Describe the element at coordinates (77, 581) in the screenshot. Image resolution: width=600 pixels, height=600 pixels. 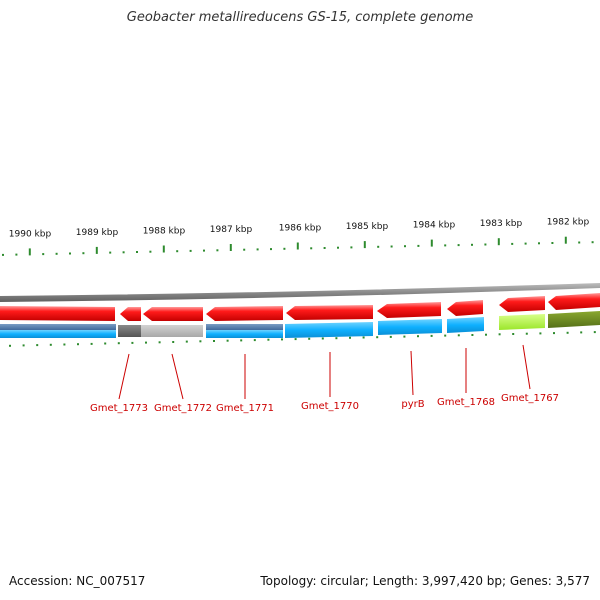
I see `accession-text: Accession: NC_007517` at that location.